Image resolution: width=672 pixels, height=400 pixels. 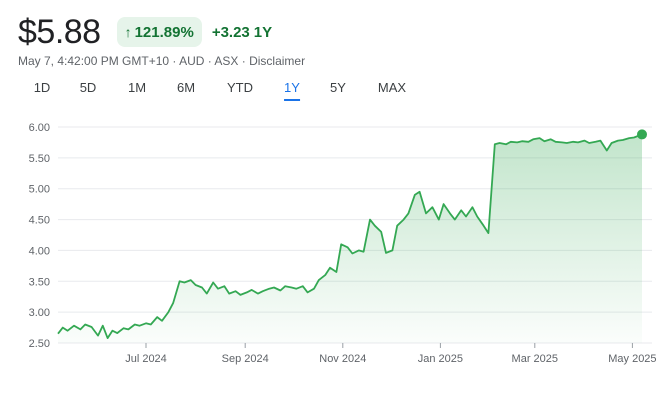 I want to click on absolute-change: +3.23 1Y, so click(x=242, y=32).